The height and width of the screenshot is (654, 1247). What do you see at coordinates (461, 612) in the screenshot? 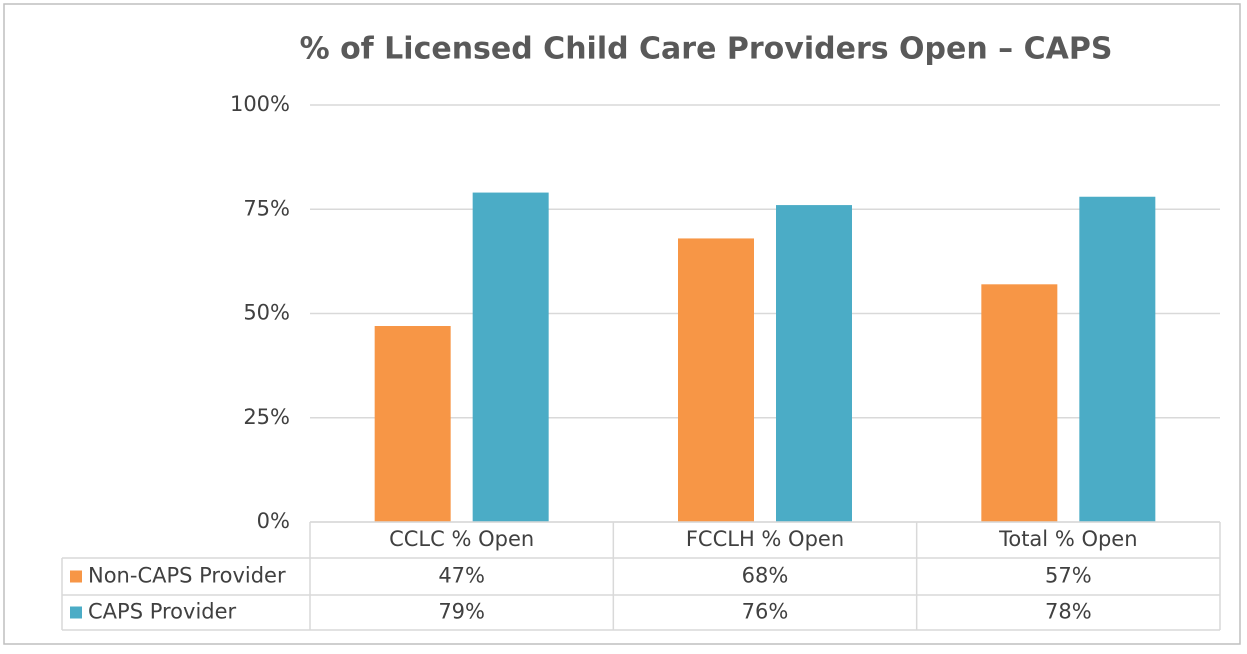
I see `table-value: 79%` at bounding box center [461, 612].